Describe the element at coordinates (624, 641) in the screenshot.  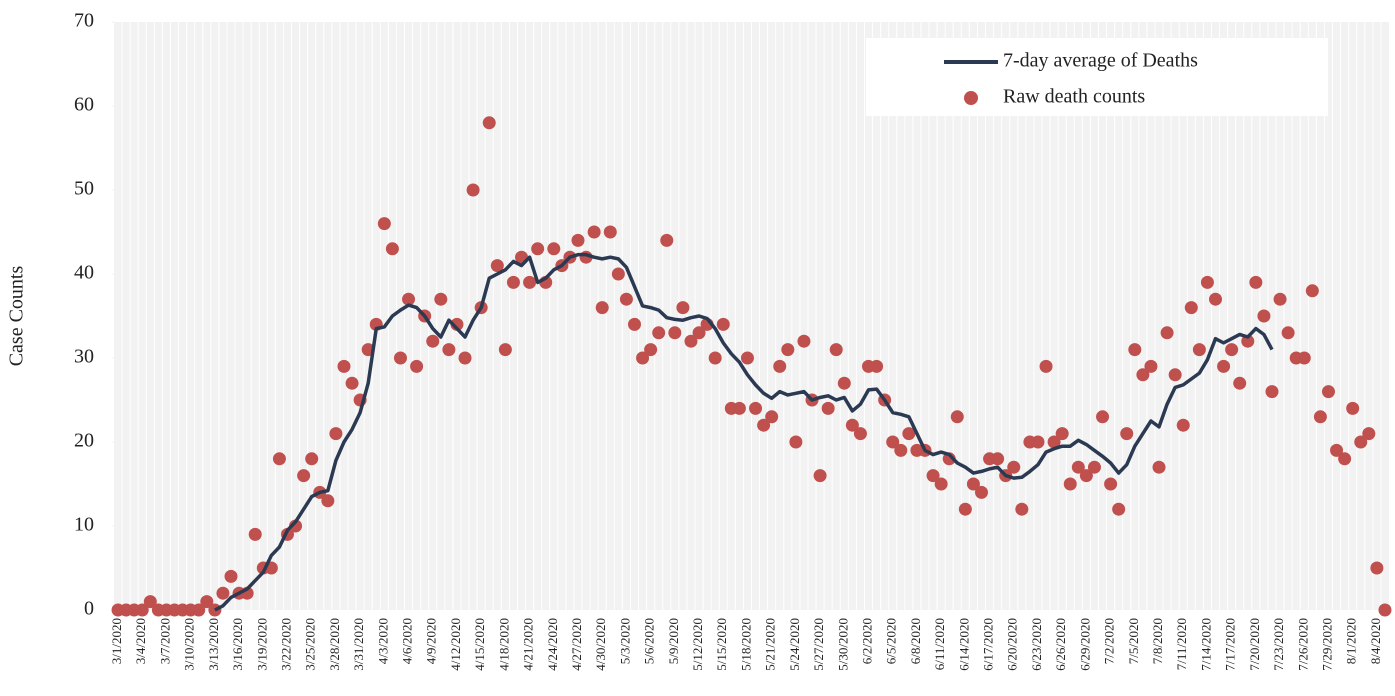
I see `x-tick-label: 5/3/2020` at that location.